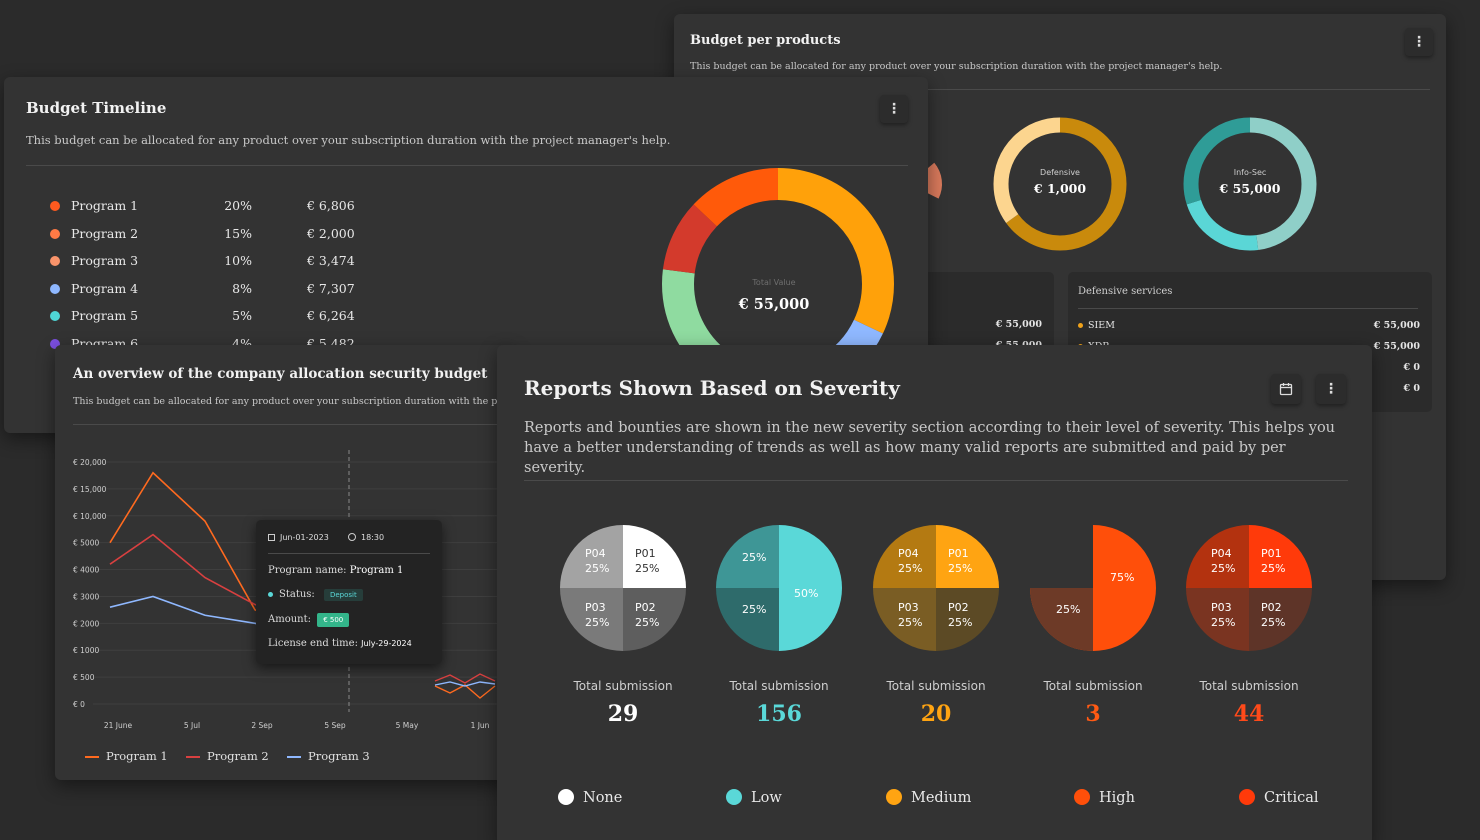 This screenshot has width=1480, height=840. What do you see at coordinates (90, 516) in the screenshot?
I see `y-tick-label: € 10,000` at bounding box center [90, 516].